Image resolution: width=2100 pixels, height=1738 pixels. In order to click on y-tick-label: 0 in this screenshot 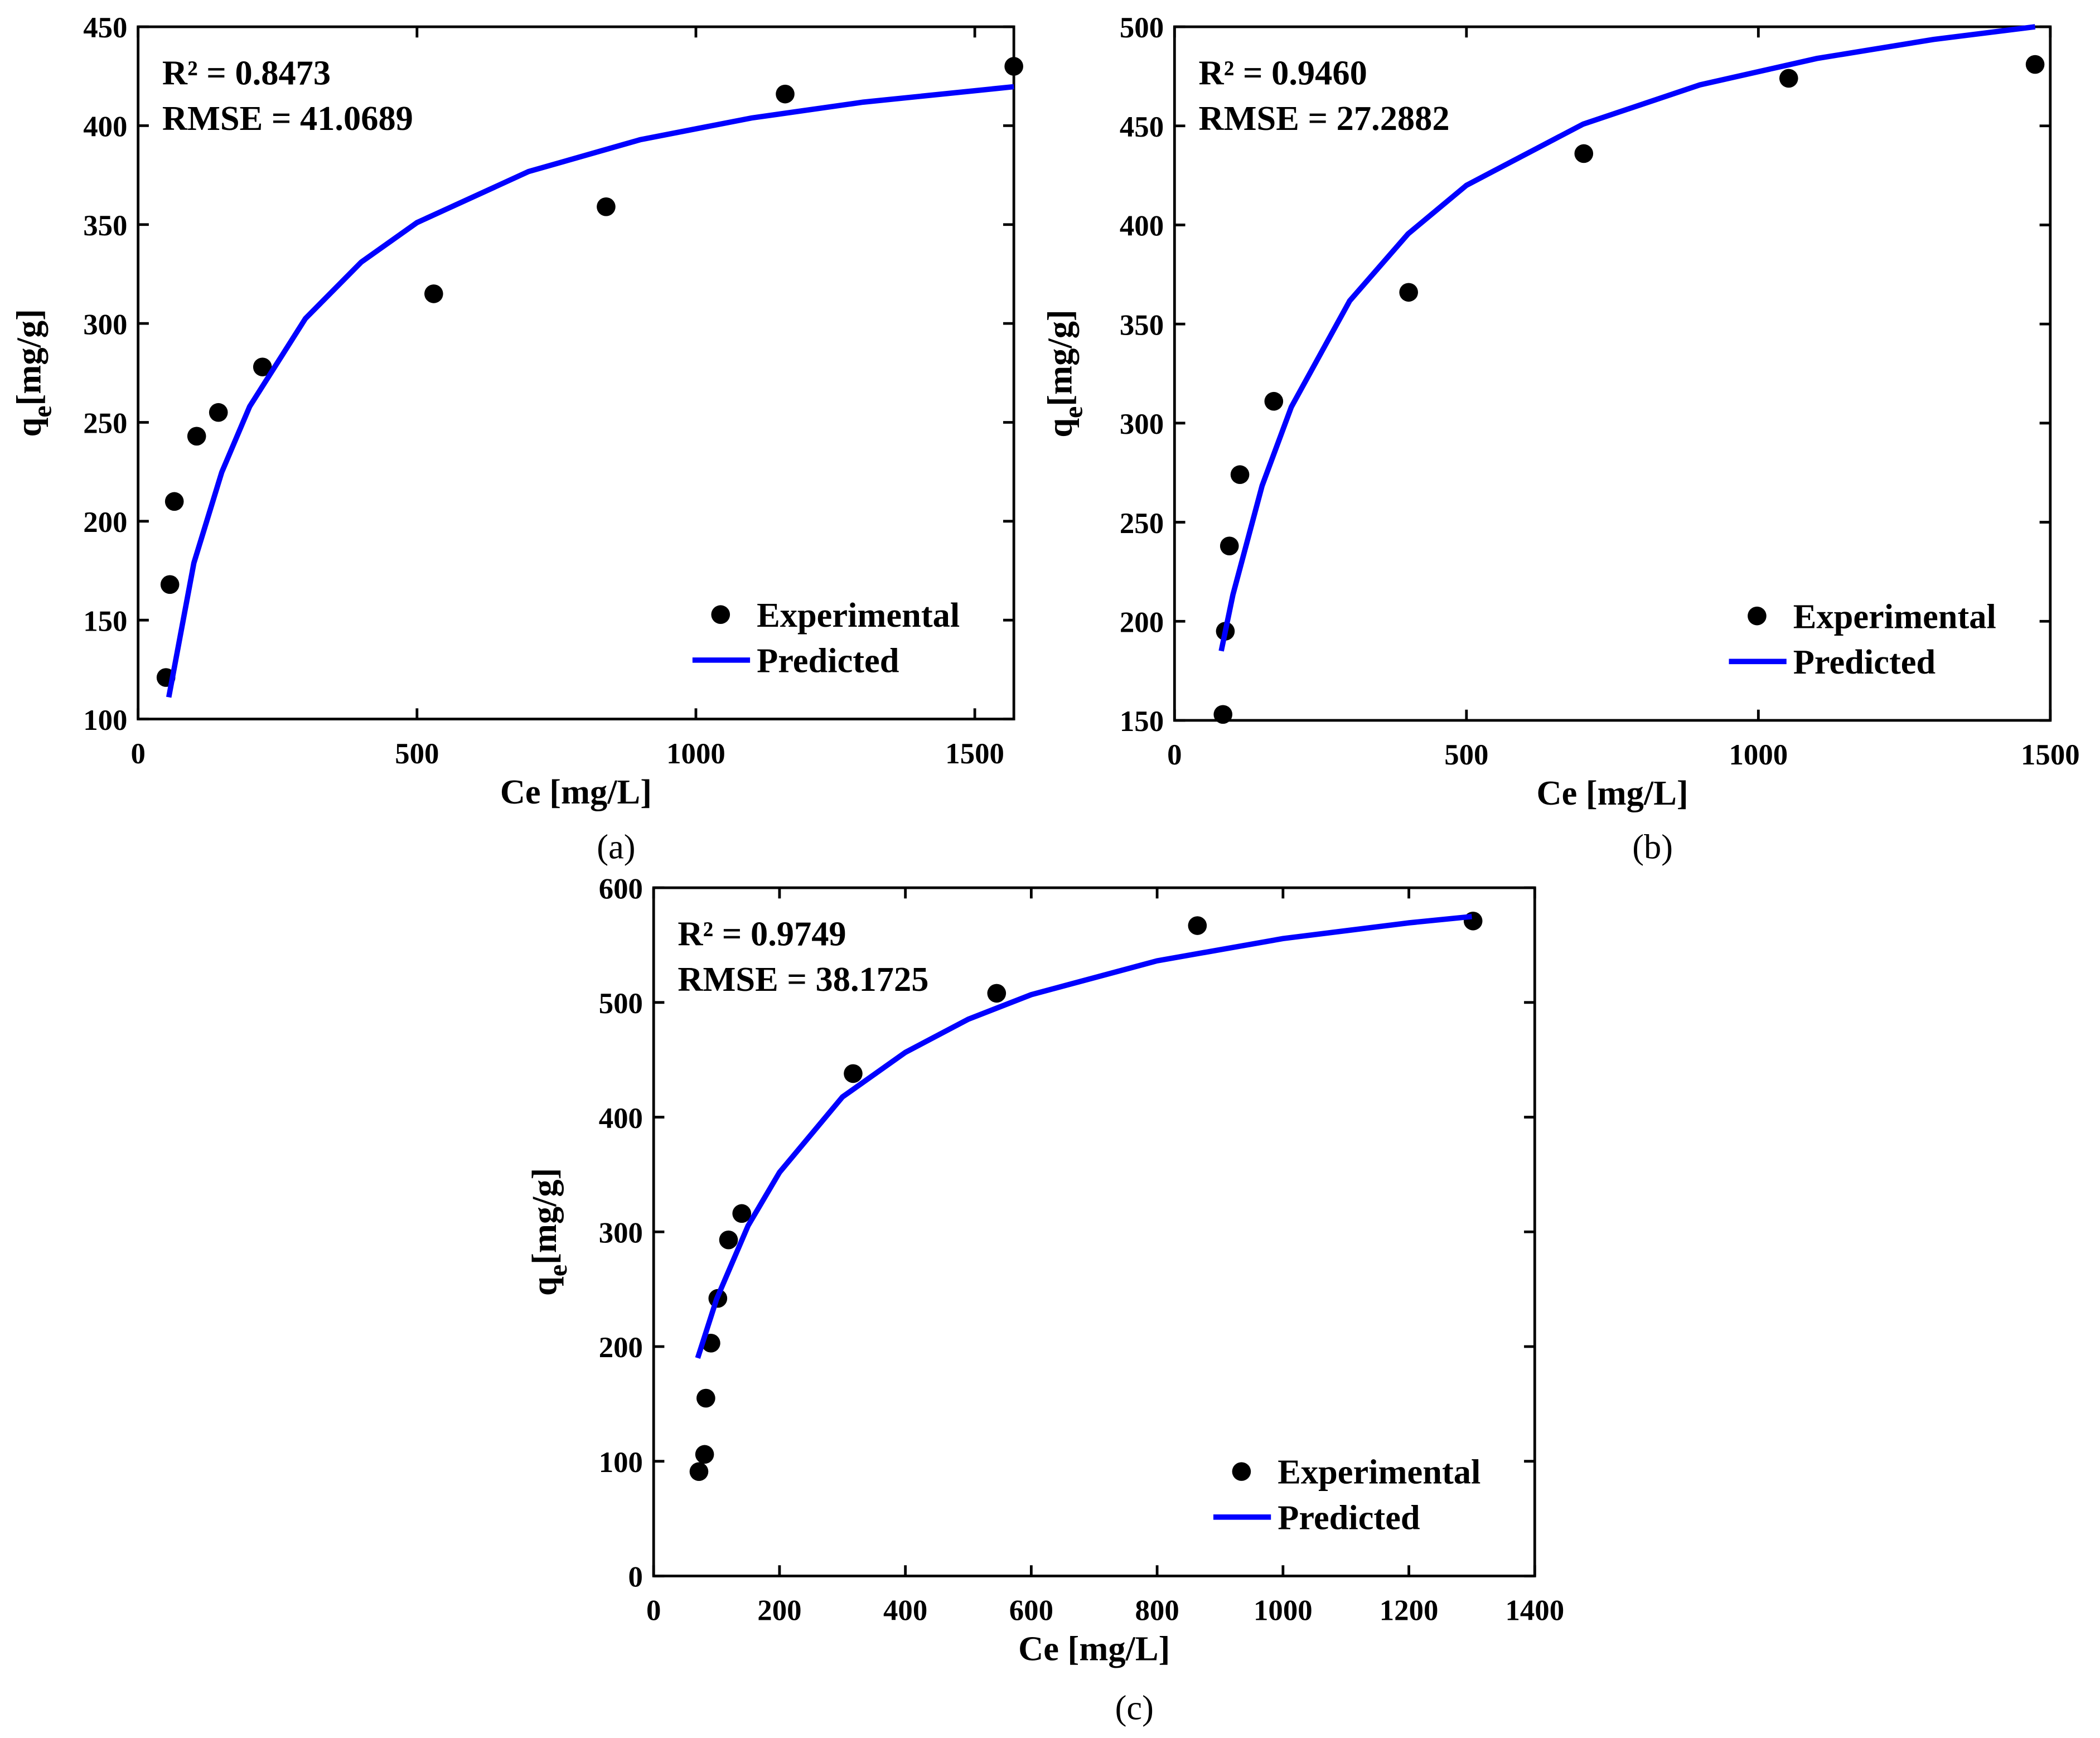, I will do `click(635, 1577)`.